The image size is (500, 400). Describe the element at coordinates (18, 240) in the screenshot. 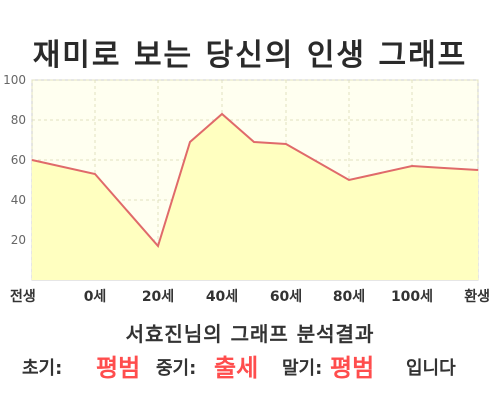

I see `y-tick-label: 20` at that location.